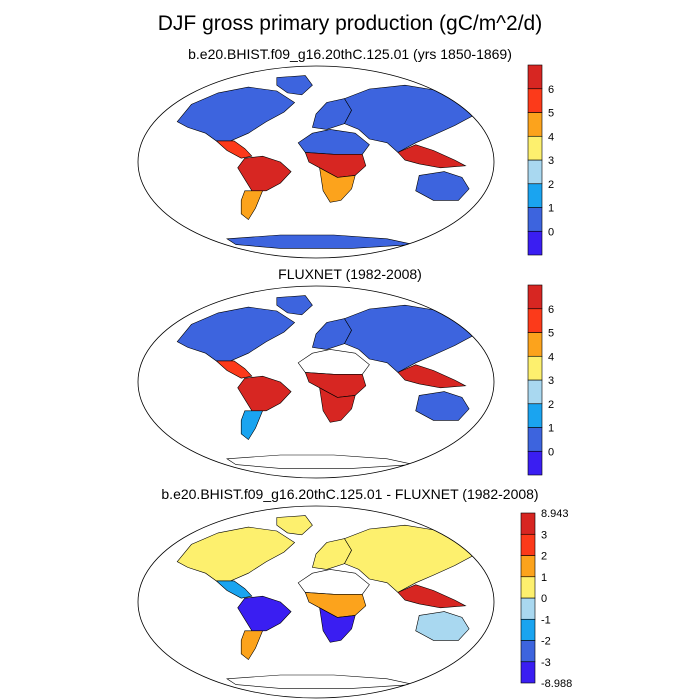  What do you see at coordinates (546, 642) in the screenshot?
I see `colorbar-label: -2` at bounding box center [546, 642].